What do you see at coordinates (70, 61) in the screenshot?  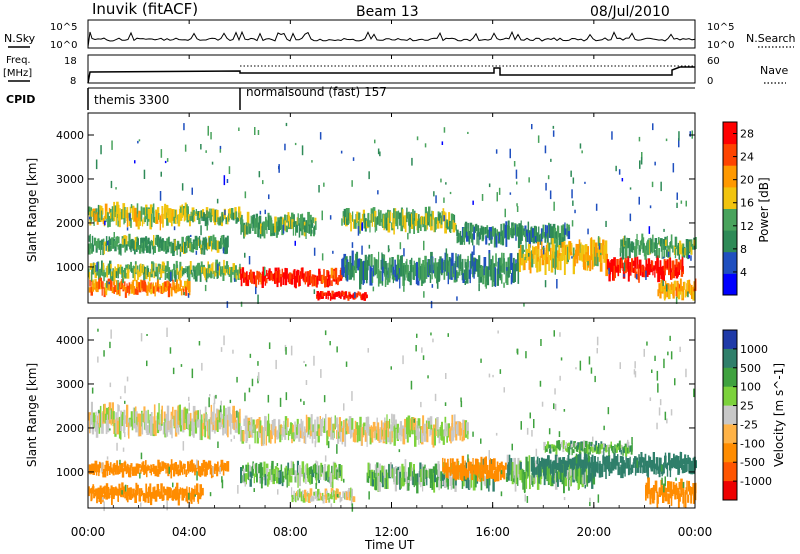 I see `freq-tick-top: 18` at bounding box center [70, 61].